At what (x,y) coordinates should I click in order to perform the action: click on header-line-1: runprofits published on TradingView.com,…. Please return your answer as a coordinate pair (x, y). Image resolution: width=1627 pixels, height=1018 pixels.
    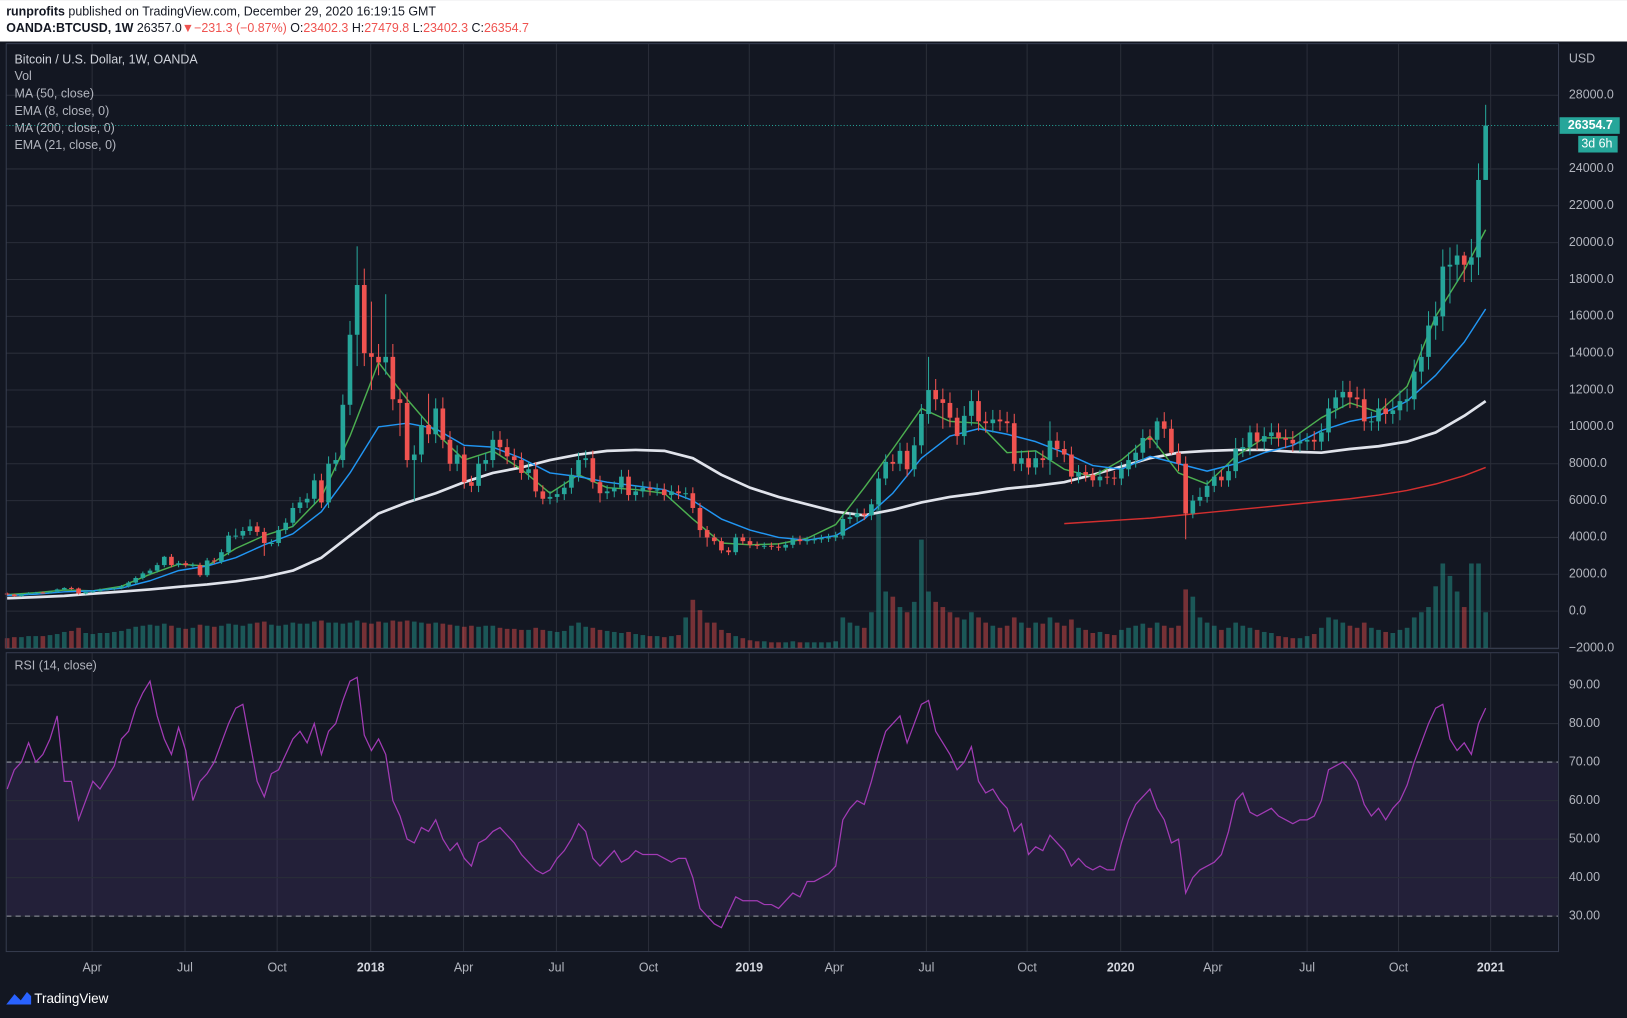
    Looking at the image, I should click on (221, 12).